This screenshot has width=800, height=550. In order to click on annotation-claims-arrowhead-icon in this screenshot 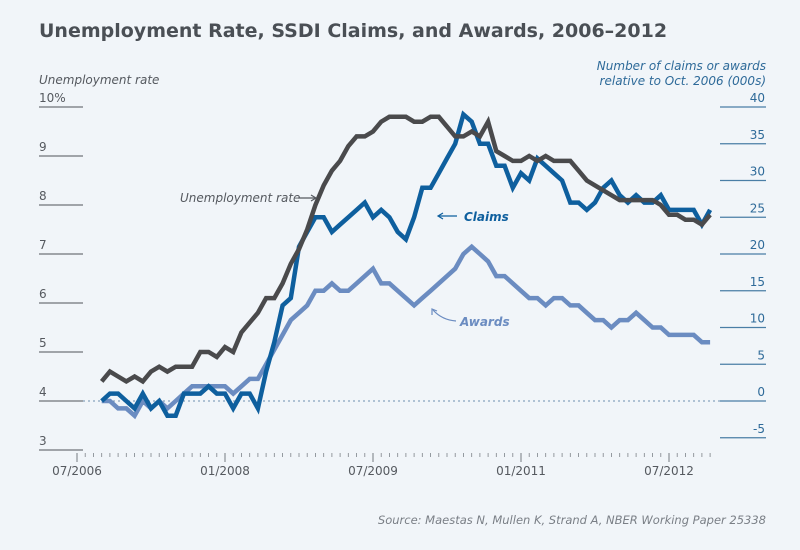, I will do `click(440, 216)`.